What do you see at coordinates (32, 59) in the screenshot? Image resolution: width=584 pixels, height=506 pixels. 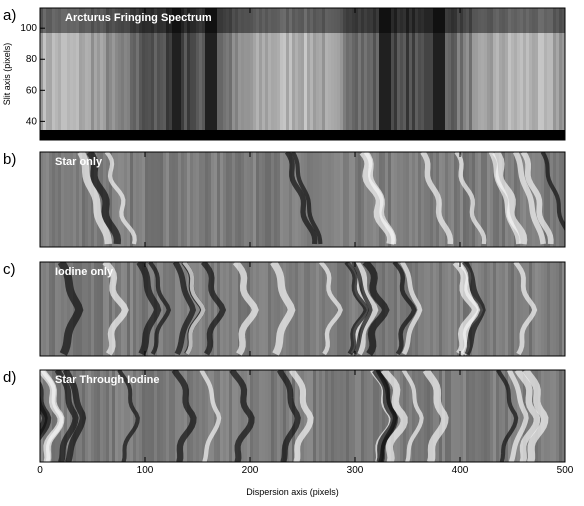 I see `y-tick-label: 80` at bounding box center [32, 59].